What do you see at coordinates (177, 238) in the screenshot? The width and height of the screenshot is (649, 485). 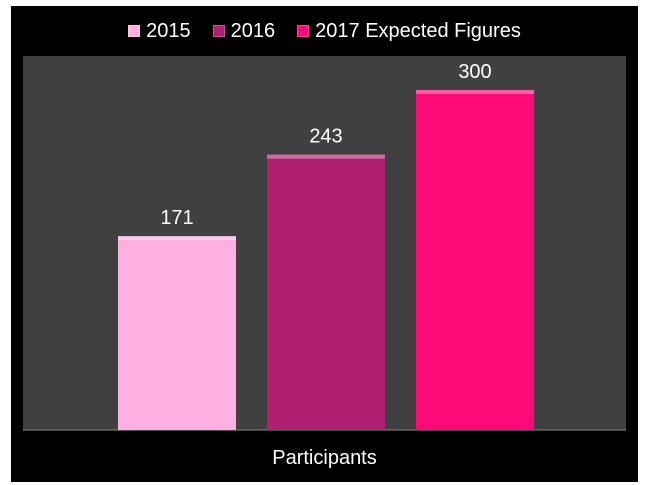 I see `bar-highlight-2015` at bounding box center [177, 238].